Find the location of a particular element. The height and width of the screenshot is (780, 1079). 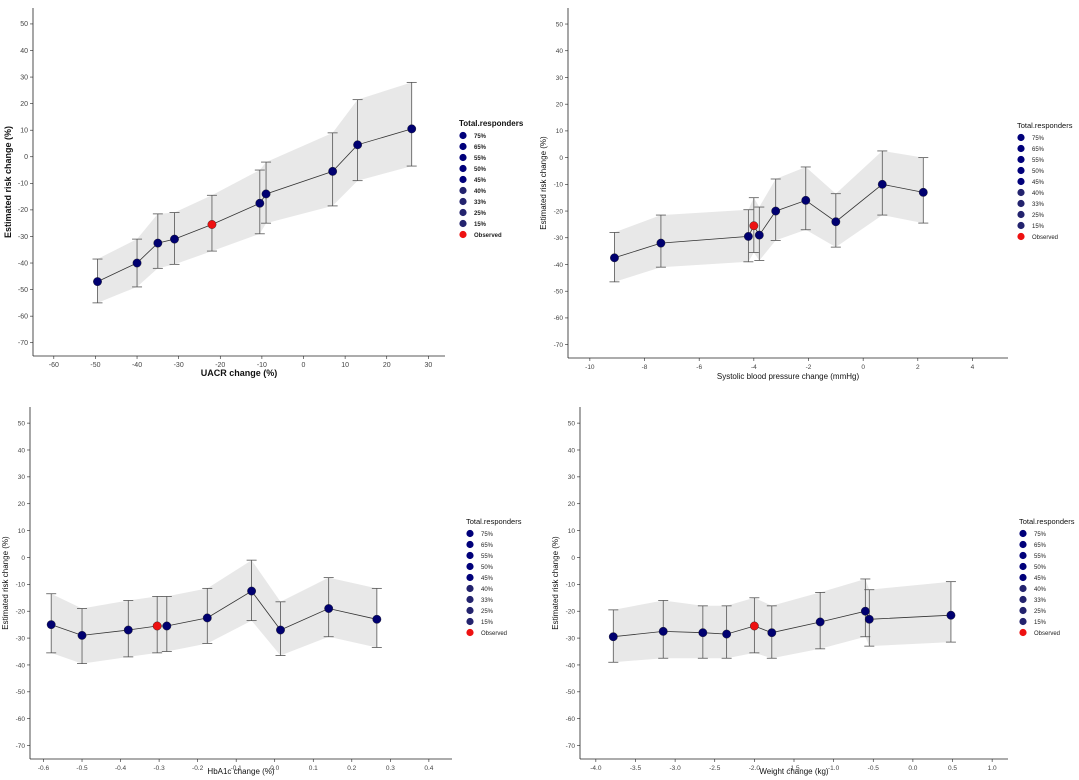

x-tick-label: 4 is located at coordinates (973, 367).